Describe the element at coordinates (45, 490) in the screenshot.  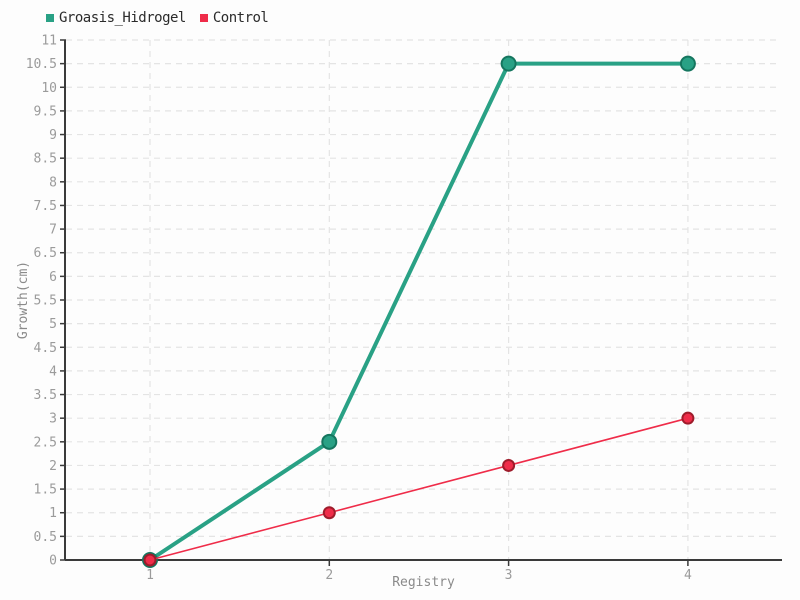
I see `y-tick-label: 1.5` at that location.